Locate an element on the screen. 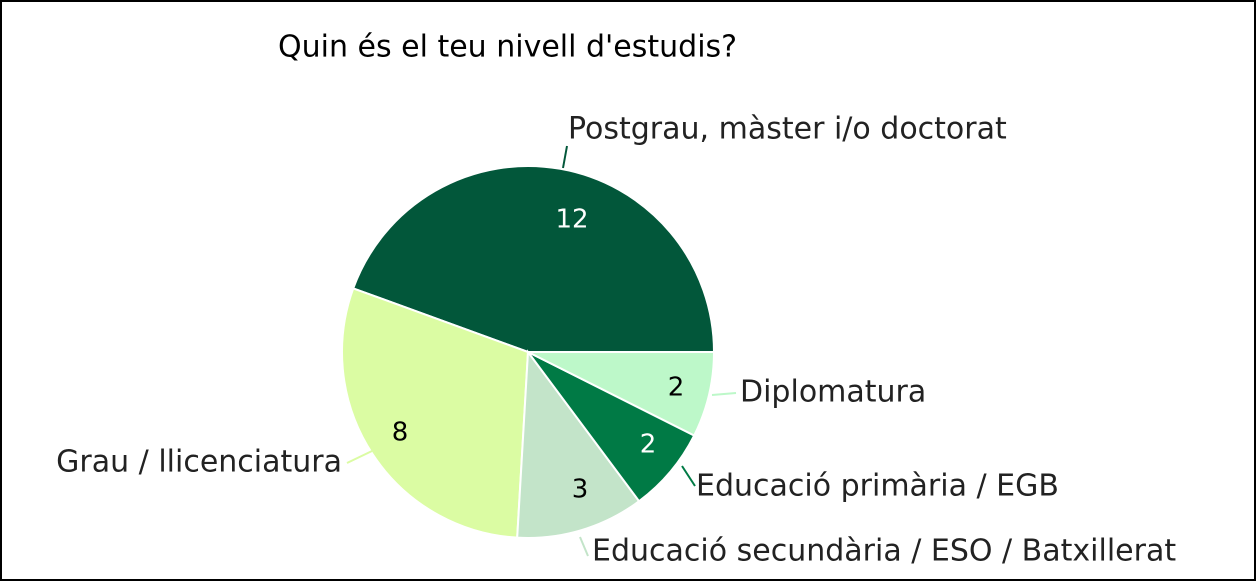 This screenshot has width=1256, height=581. slice-label: Educació primària / EGB is located at coordinates (877, 486).